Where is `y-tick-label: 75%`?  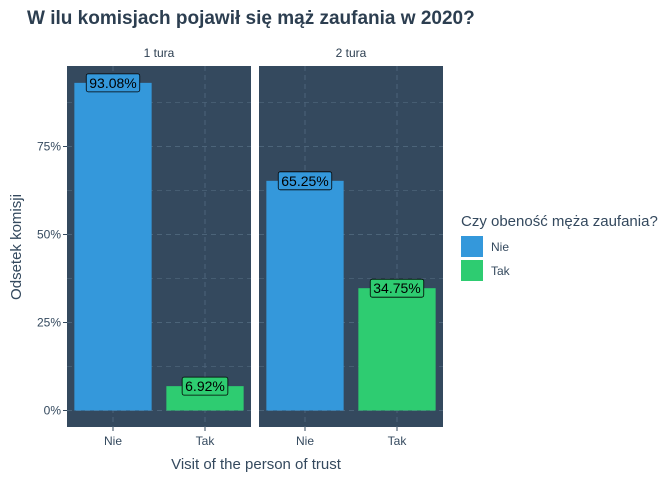
y-tick-label: 75% is located at coordinates (49, 147).